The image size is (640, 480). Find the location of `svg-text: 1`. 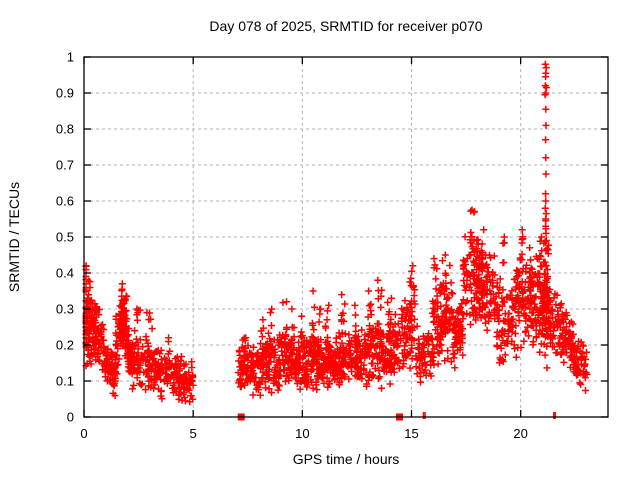

svg-text: 1 is located at coordinates (70, 57).